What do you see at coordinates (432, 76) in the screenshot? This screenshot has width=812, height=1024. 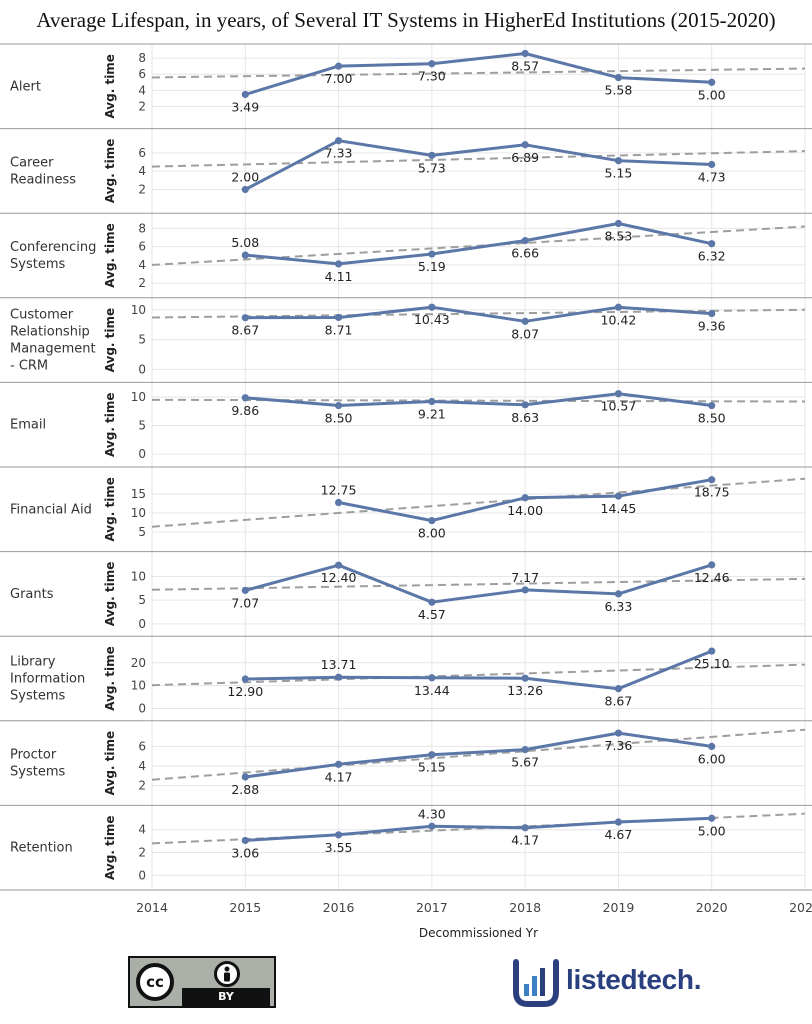 I see `data-label: 7.30` at bounding box center [432, 76].